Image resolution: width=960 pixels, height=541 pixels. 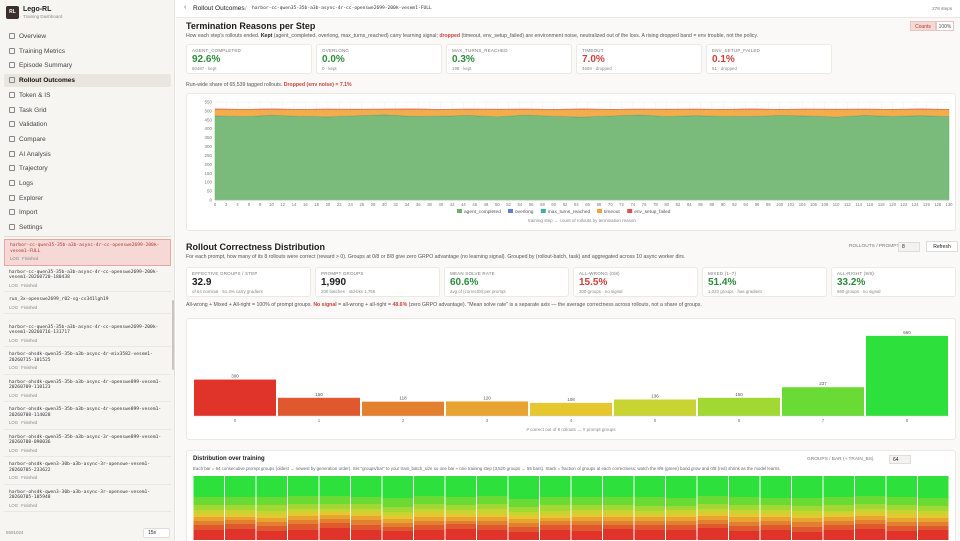 I want to click on nav-item: Explorer, so click(x=87, y=198).